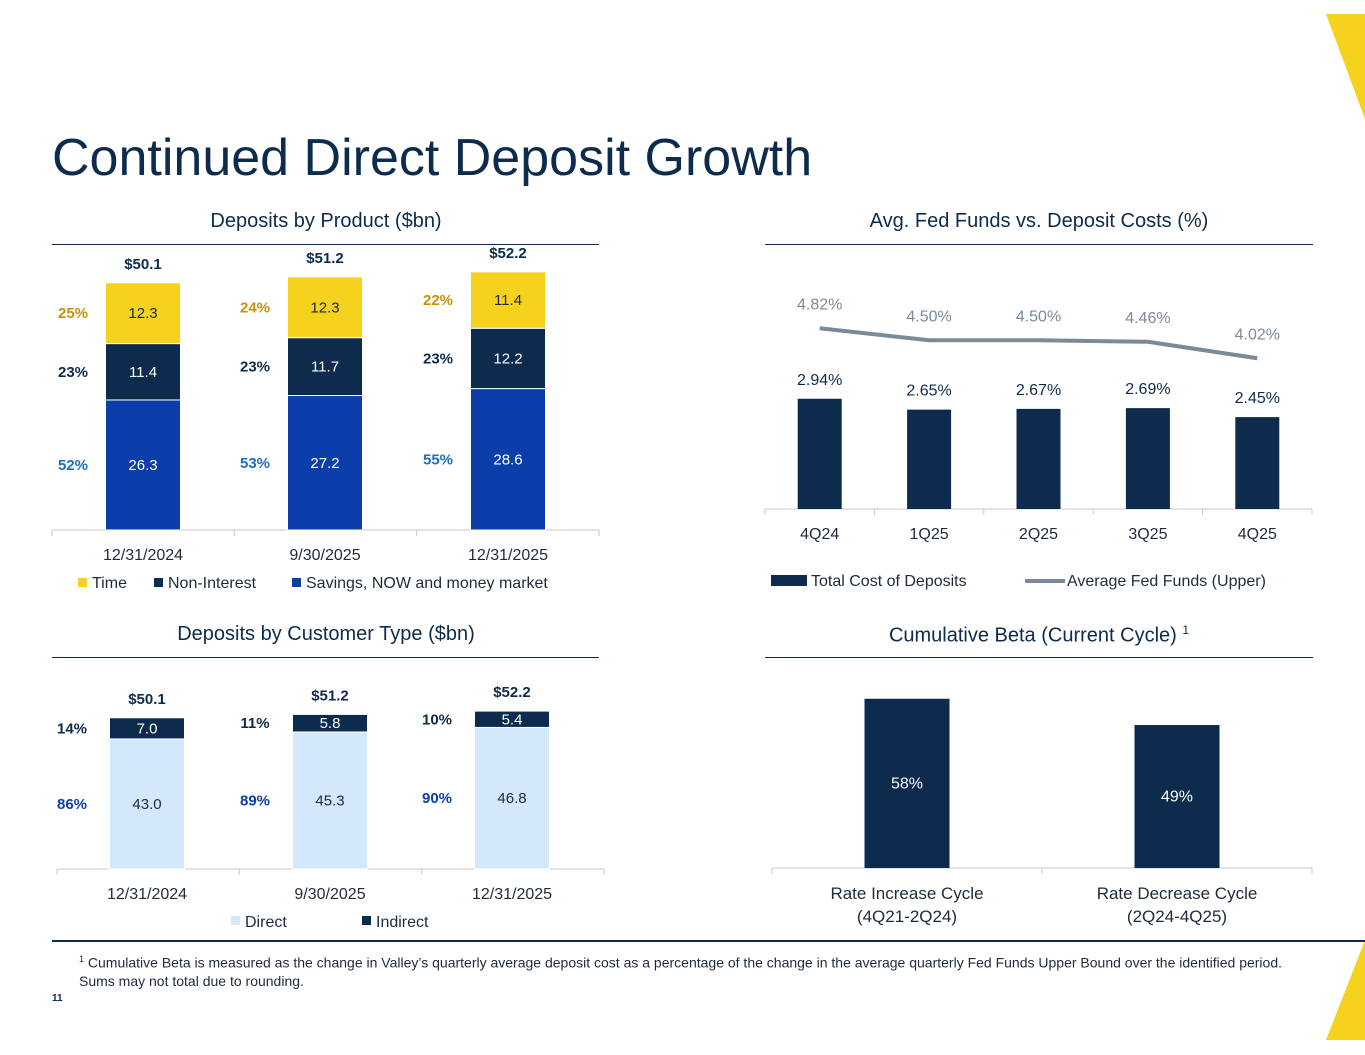 The width and height of the screenshot is (1365, 1055). I want to click on x-tick-label: Rate Increase Cycle, so click(906, 893).